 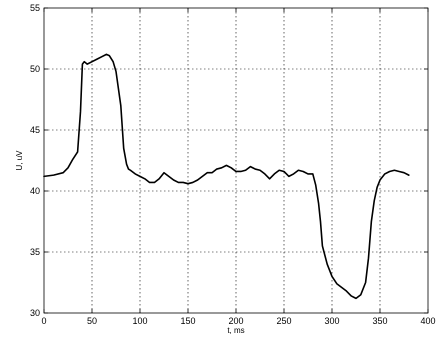 I want to click on x-tick-label: 400, so click(x=427, y=321).